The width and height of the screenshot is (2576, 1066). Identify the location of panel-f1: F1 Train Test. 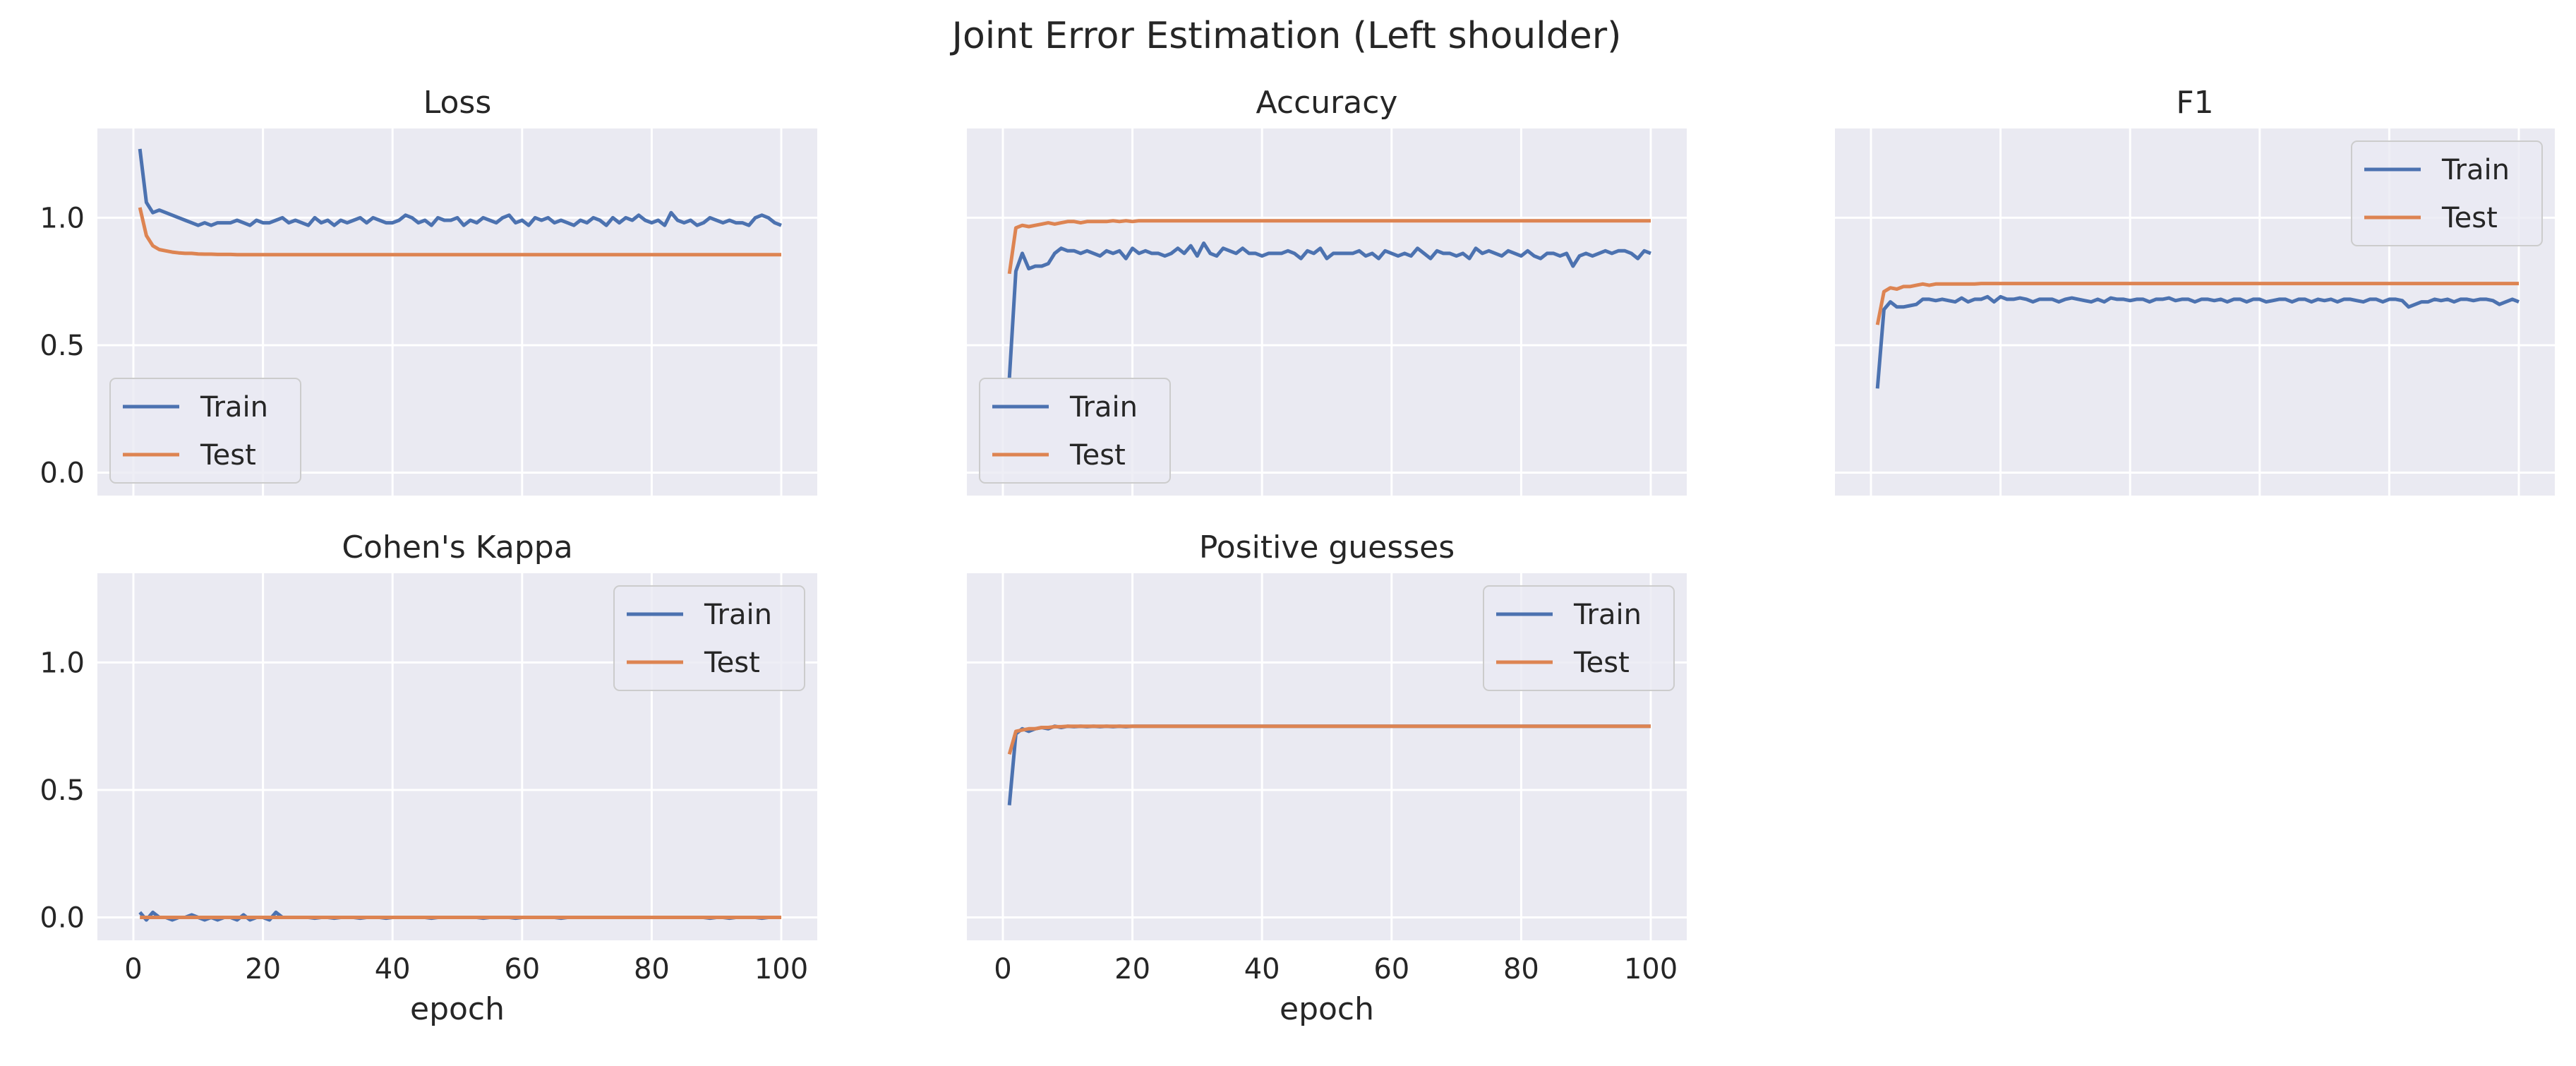
(2195, 290).